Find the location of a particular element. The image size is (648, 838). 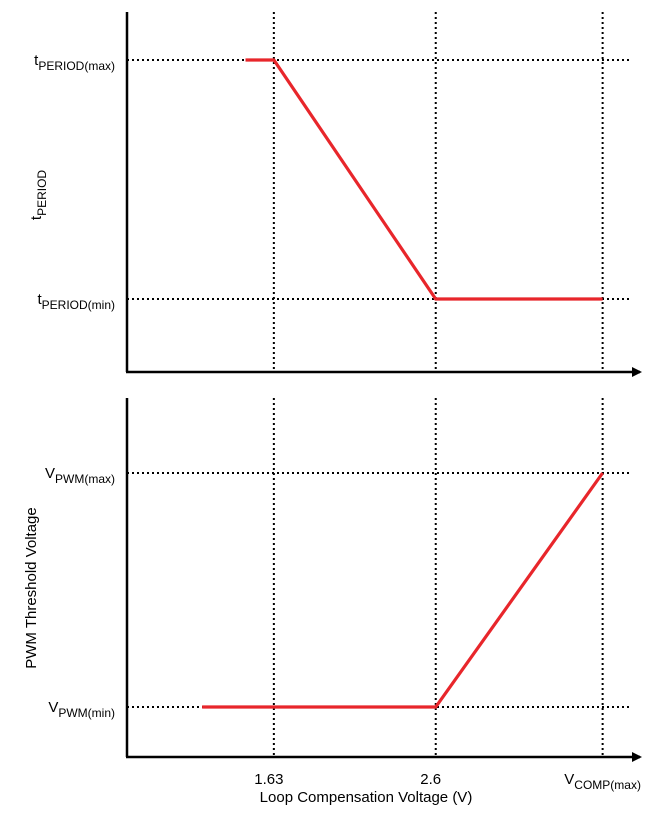

x-tick-label-3: VCOMP(max) is located at coordinates (602, 781).